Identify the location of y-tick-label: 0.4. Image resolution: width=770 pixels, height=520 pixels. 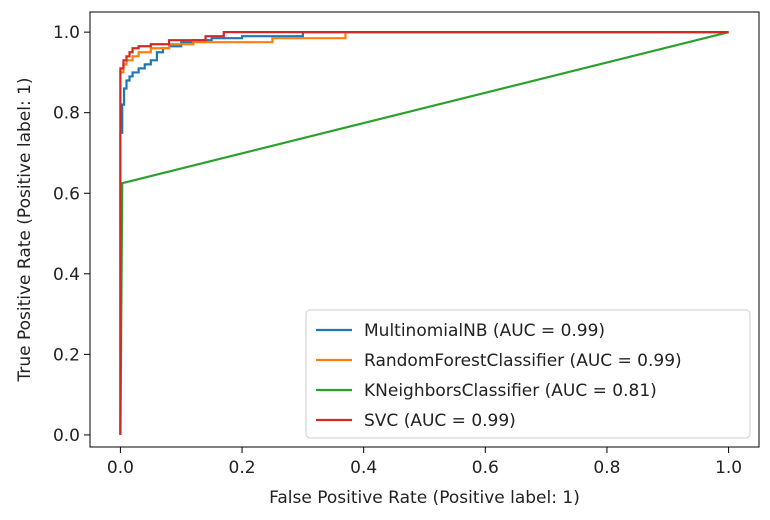
(66, 275).